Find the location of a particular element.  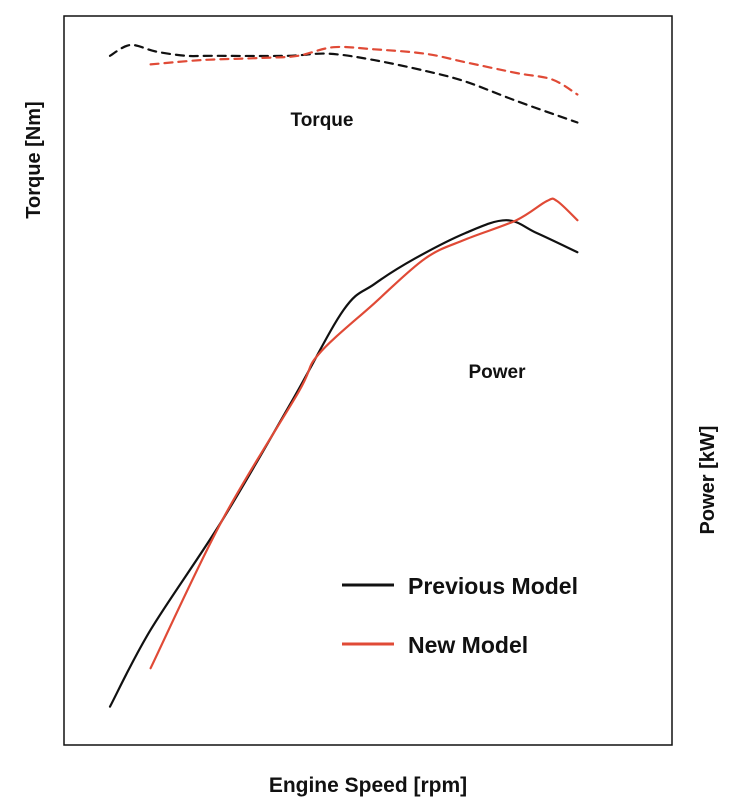

y-axis-left-title: Torque [Nm] is located at coordinates (34, 159).